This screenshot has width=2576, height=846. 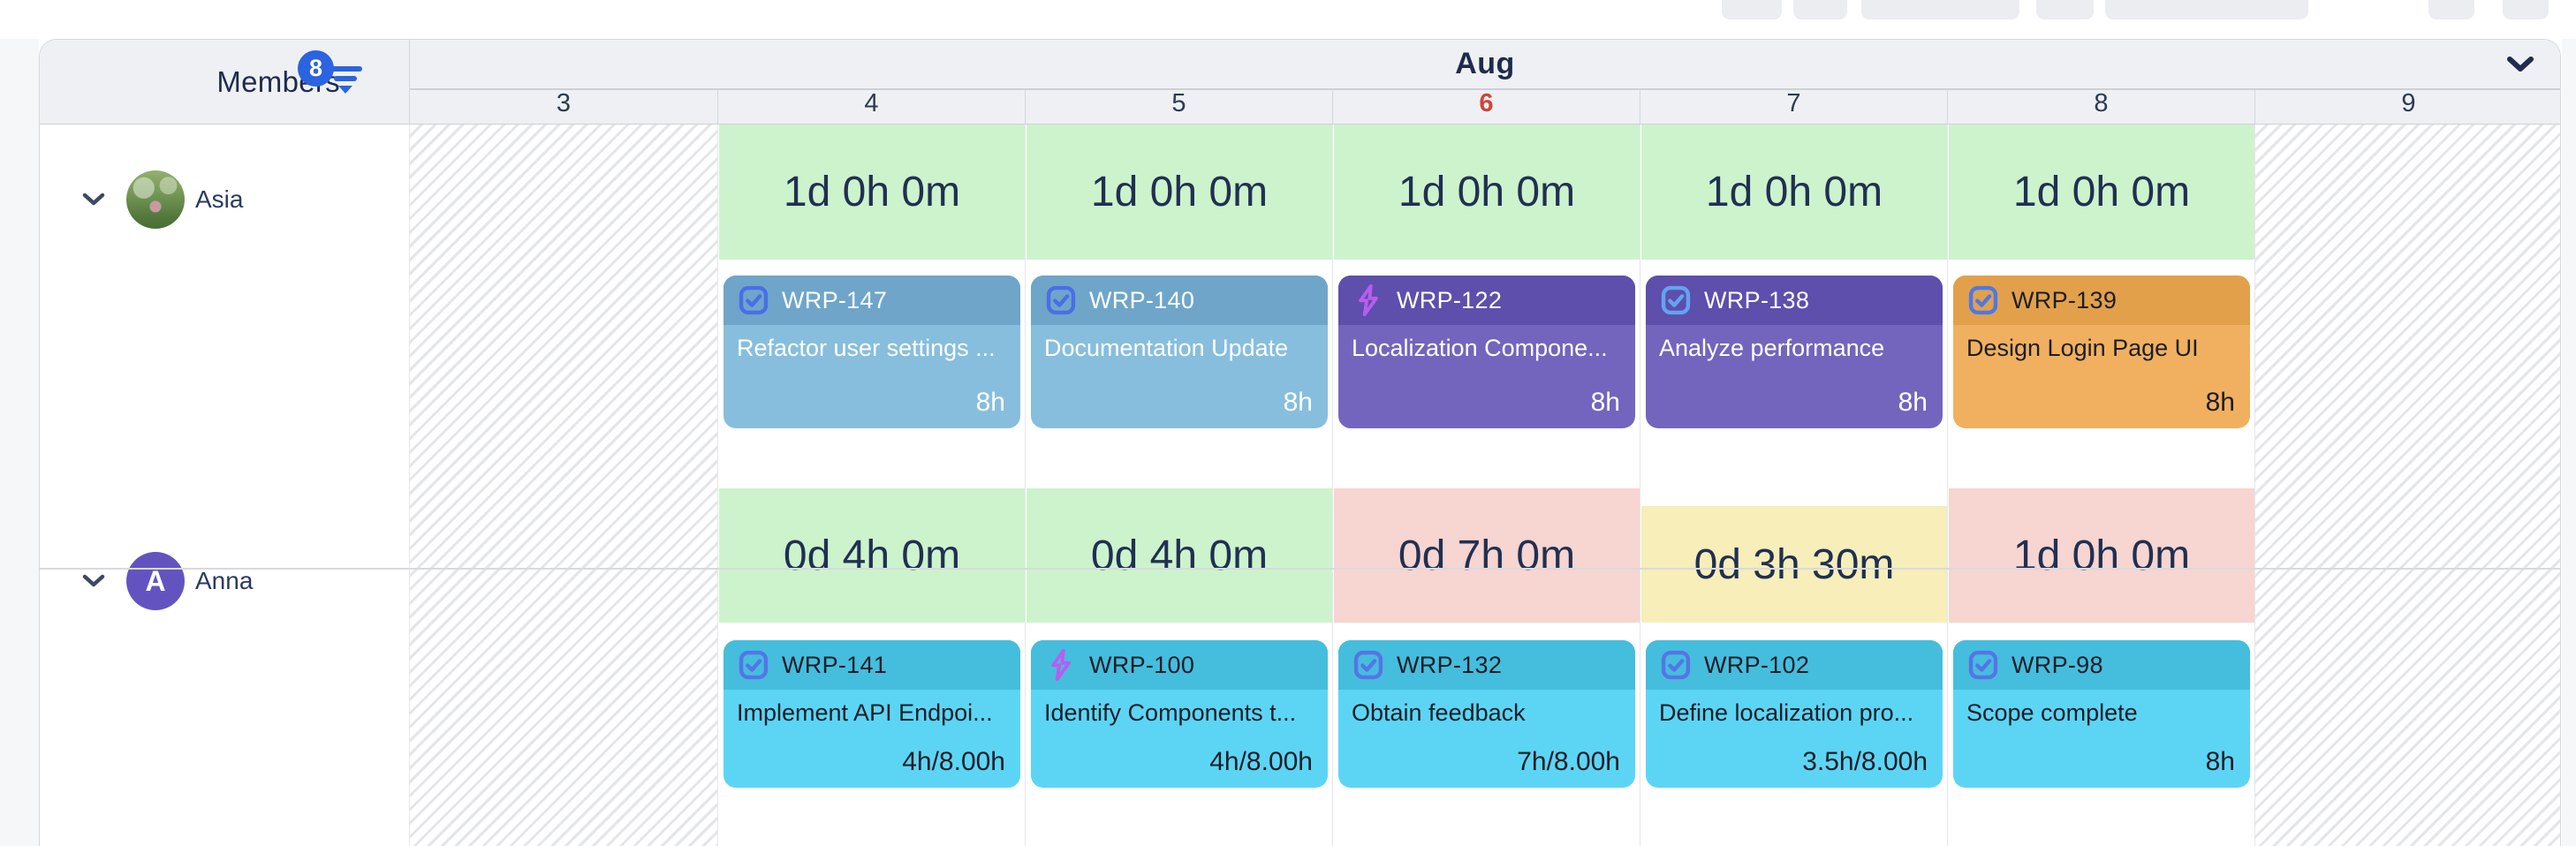 I want to click on capacity-text: 0d 7h 0m, so click(x=1487, y=555).